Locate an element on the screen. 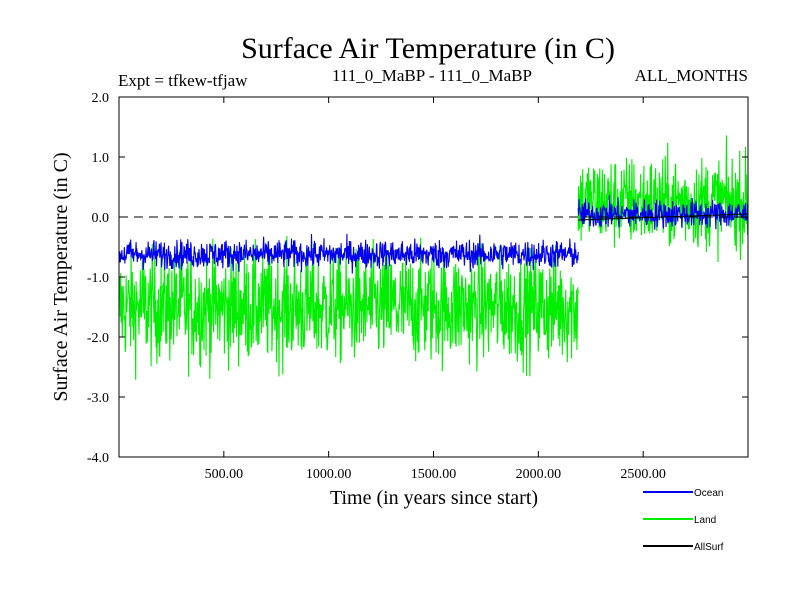 This screenshot has height=600, width=800. x-tick-label: 1500.00 is located at coordinates (434, 474).